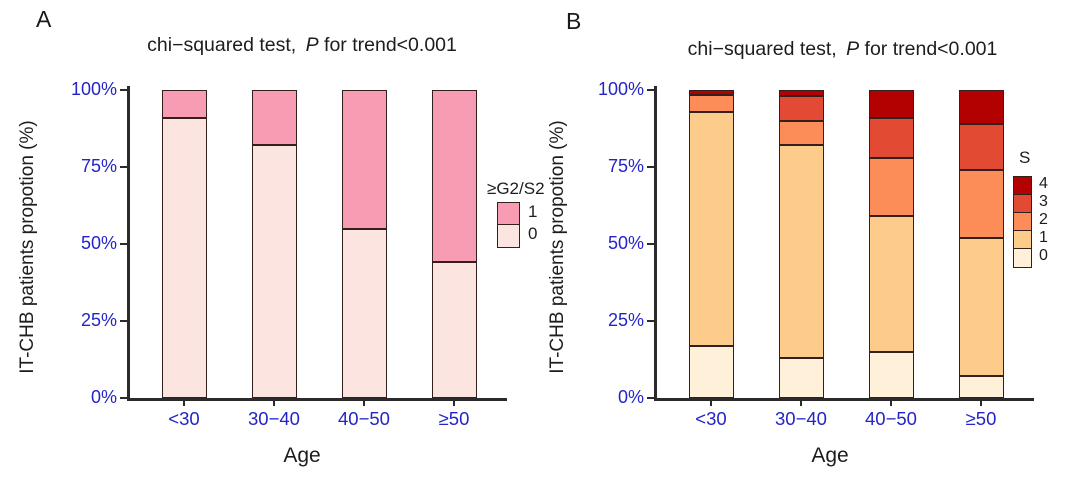  What do you see at coordinates (891, 187) in the screenshot?
I see `bar-segment-B-40−50-s2` at bounding box center [891, 187].